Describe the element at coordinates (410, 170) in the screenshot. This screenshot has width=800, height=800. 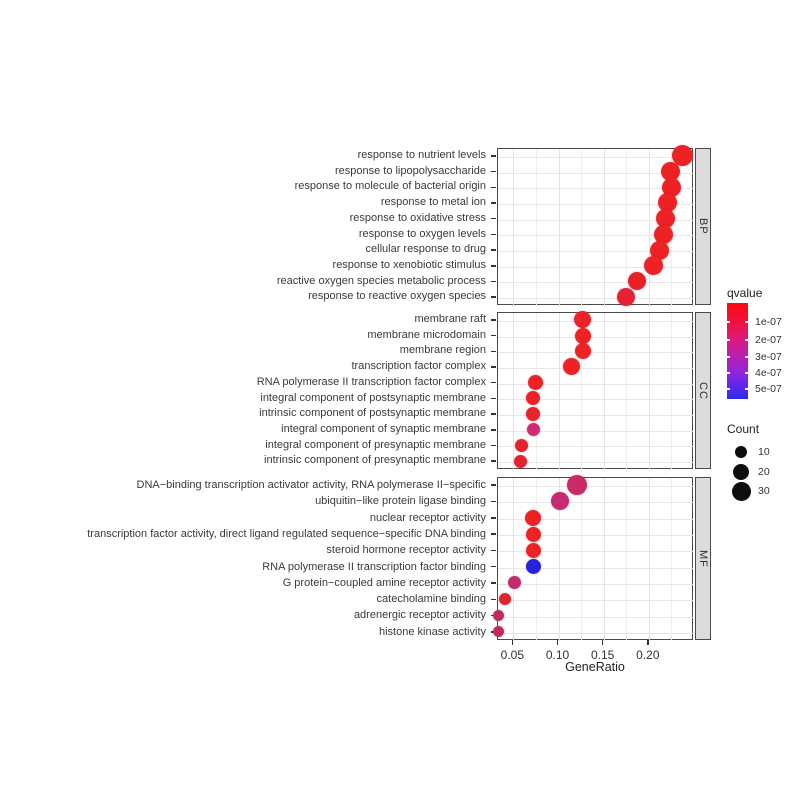
I see `category-label: response to lipopolysaccharide` at that location.